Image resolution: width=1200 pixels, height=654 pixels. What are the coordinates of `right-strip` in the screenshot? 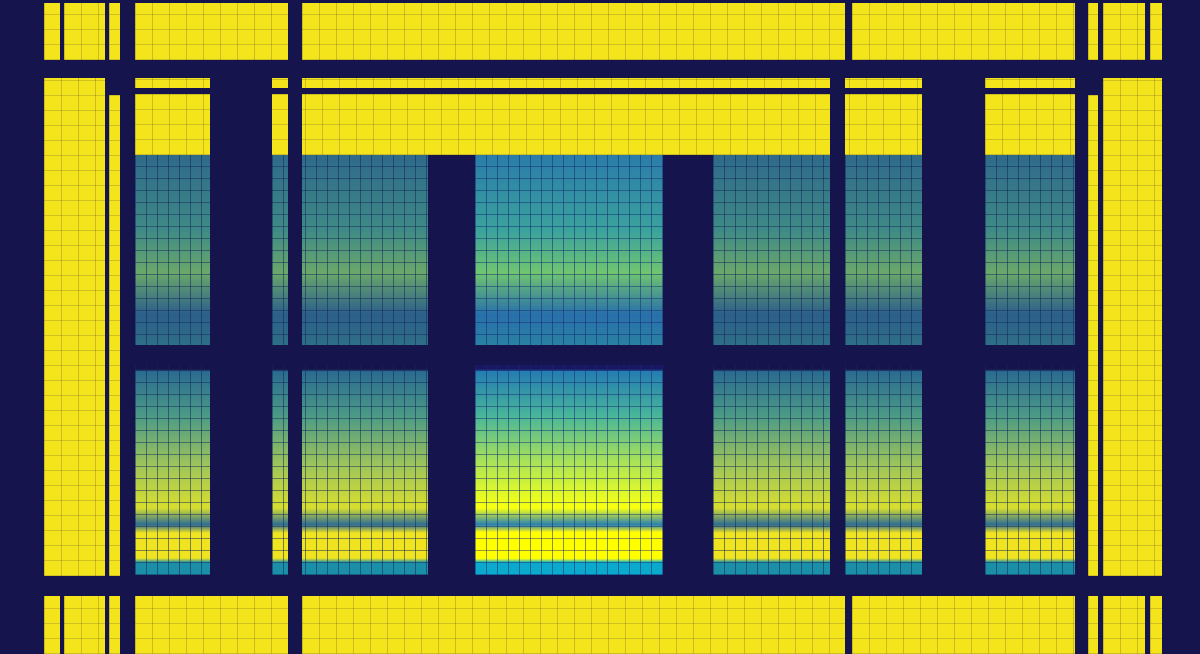 It's located at (1132, 327).